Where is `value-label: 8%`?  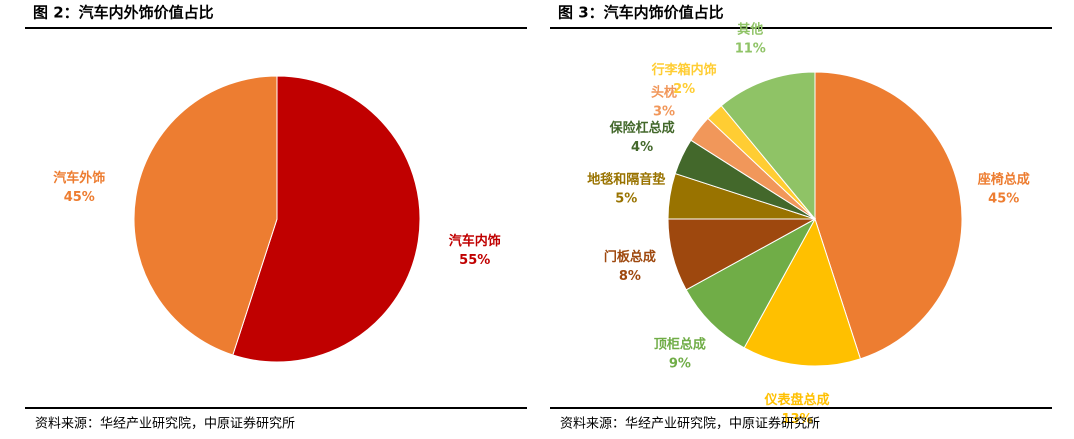 value-label: 8% is located at coordinates (630, 276).